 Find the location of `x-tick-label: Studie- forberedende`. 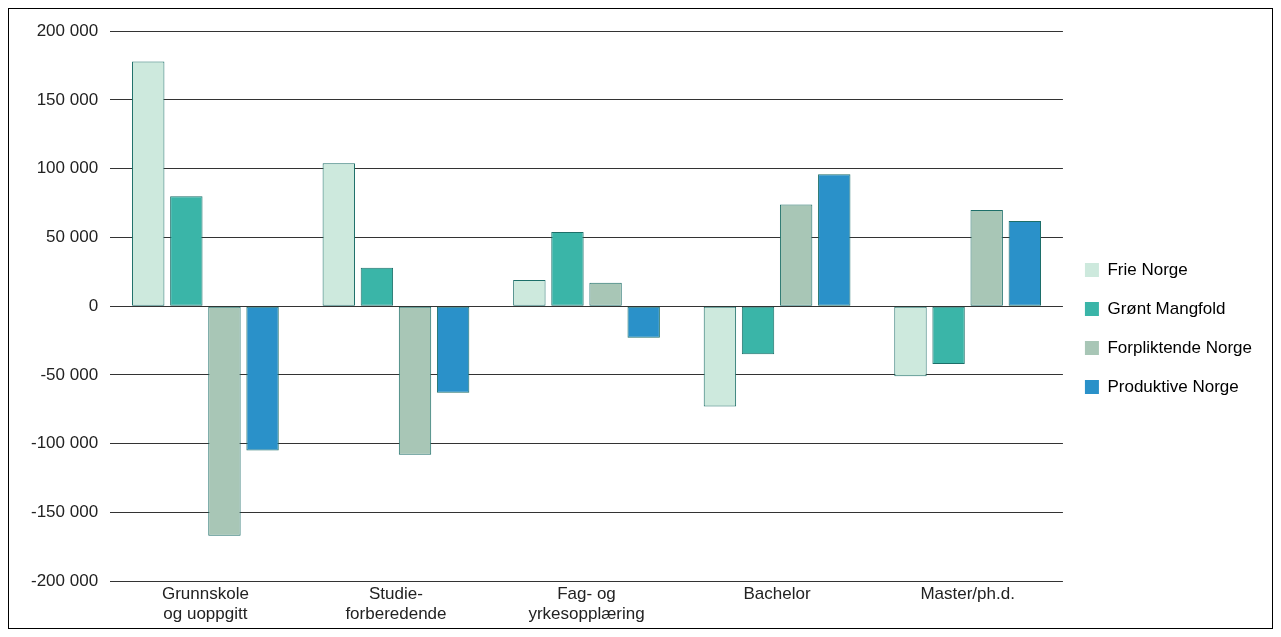

x-tick-label: Studie- forberedende is located at coordinates (396, 604).